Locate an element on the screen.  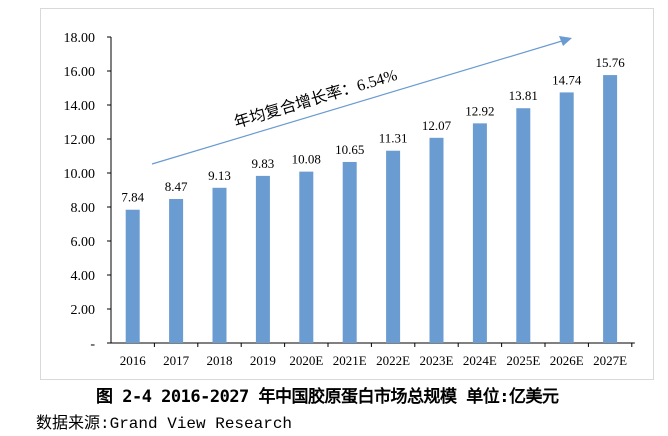
figure-caption: 图 2-4 2016-2027 年中国胶原蛋白市场总规模 单位:亿美元 is located at coordinates (327, 397).